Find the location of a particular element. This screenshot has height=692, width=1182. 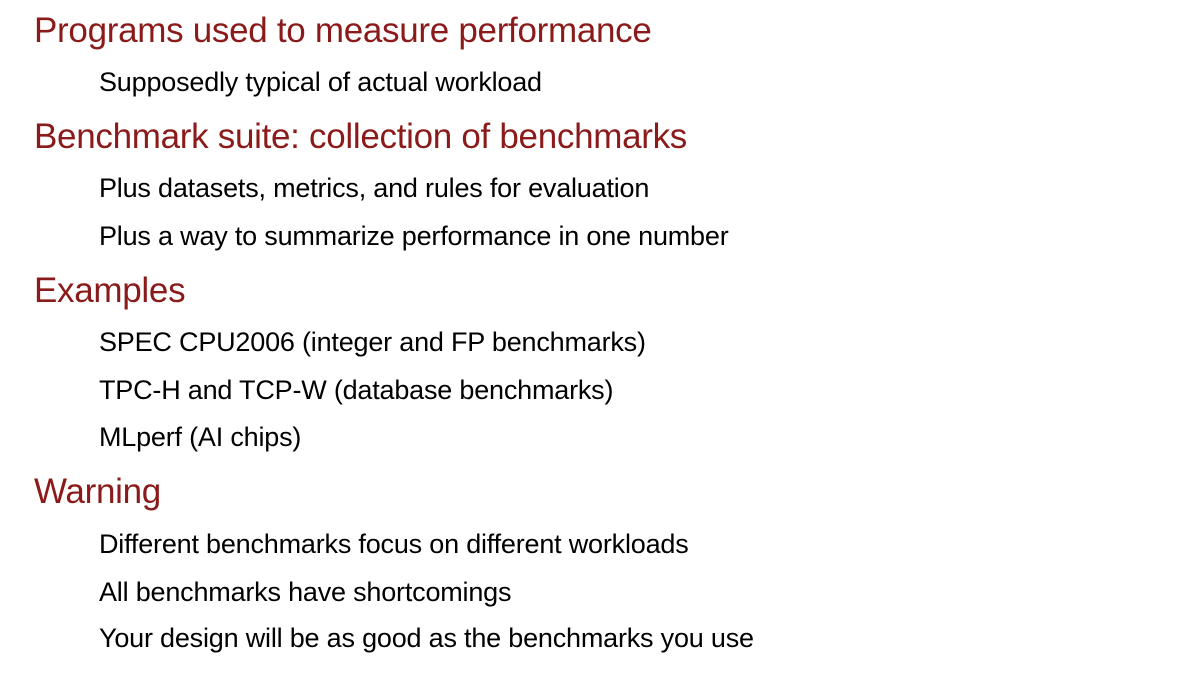

bullet-spec-cpu2006: SPEC CPU2006 (integer and FP benchmarks) is located at coordinates (372, 342).